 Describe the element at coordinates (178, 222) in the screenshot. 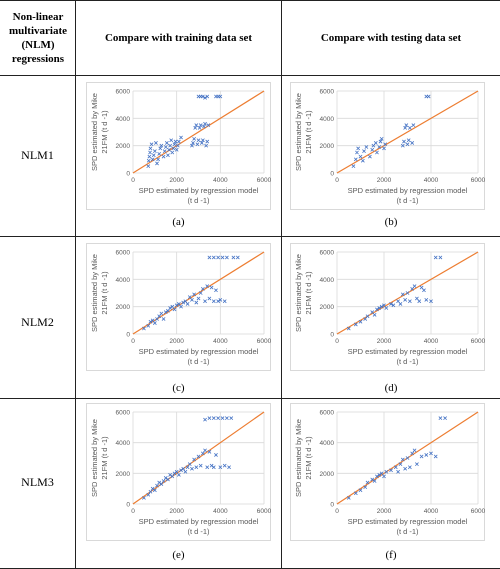

I see `caption-a: (a)` at that location.